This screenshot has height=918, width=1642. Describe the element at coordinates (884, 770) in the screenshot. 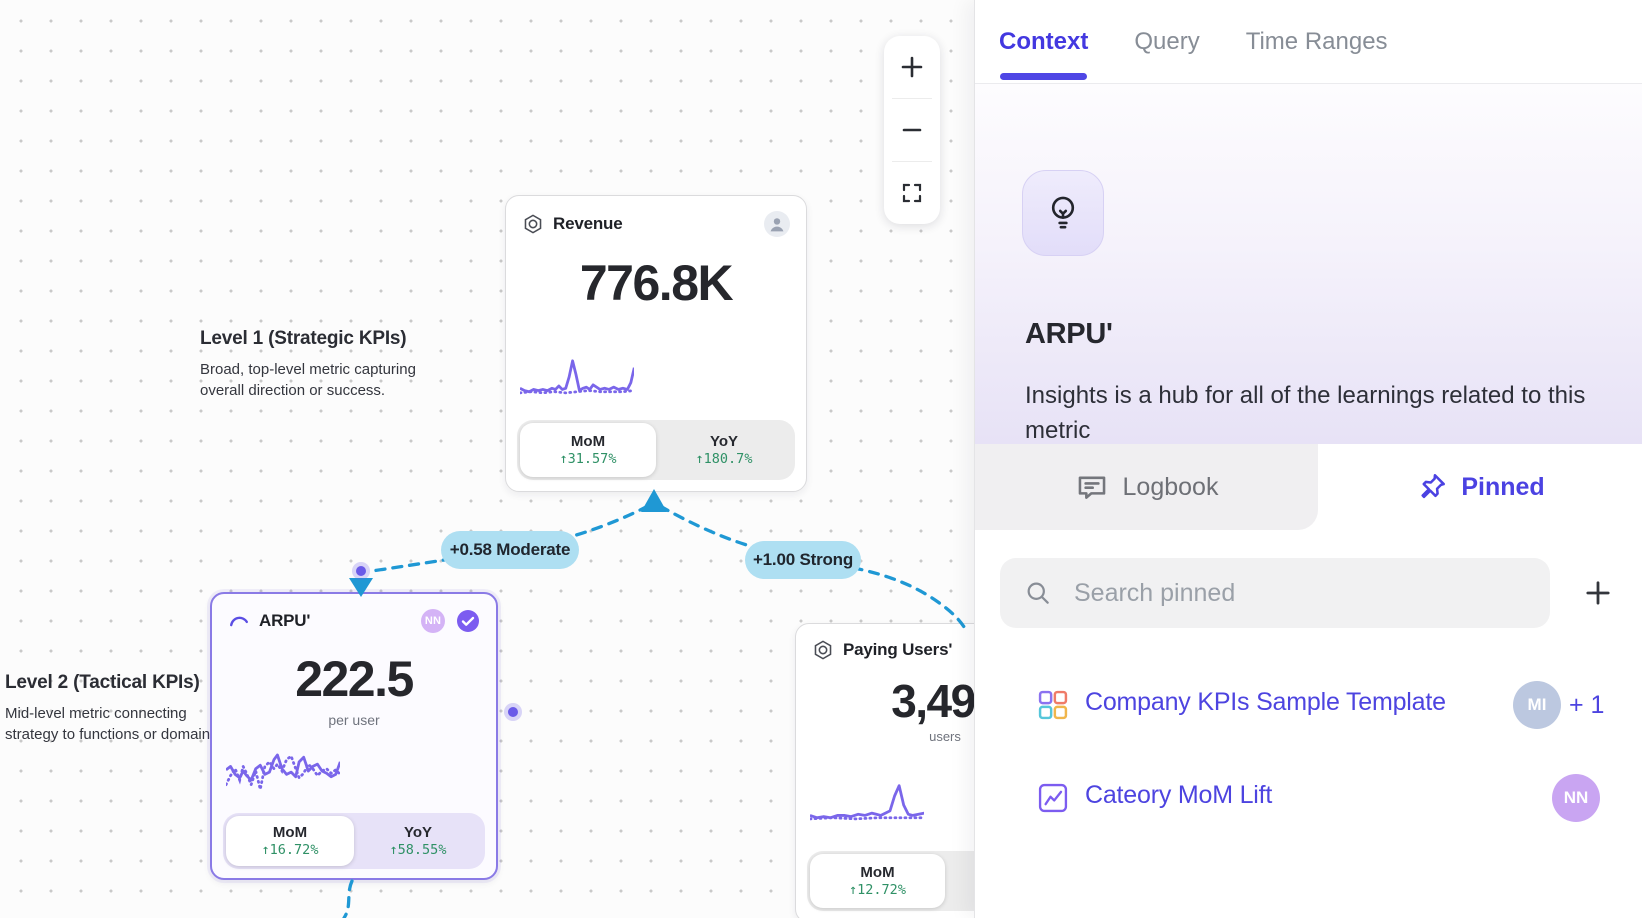

I see `metric-card-paying-users: Paying Users' 3,499 users MoM ↑12.72%` at that location.